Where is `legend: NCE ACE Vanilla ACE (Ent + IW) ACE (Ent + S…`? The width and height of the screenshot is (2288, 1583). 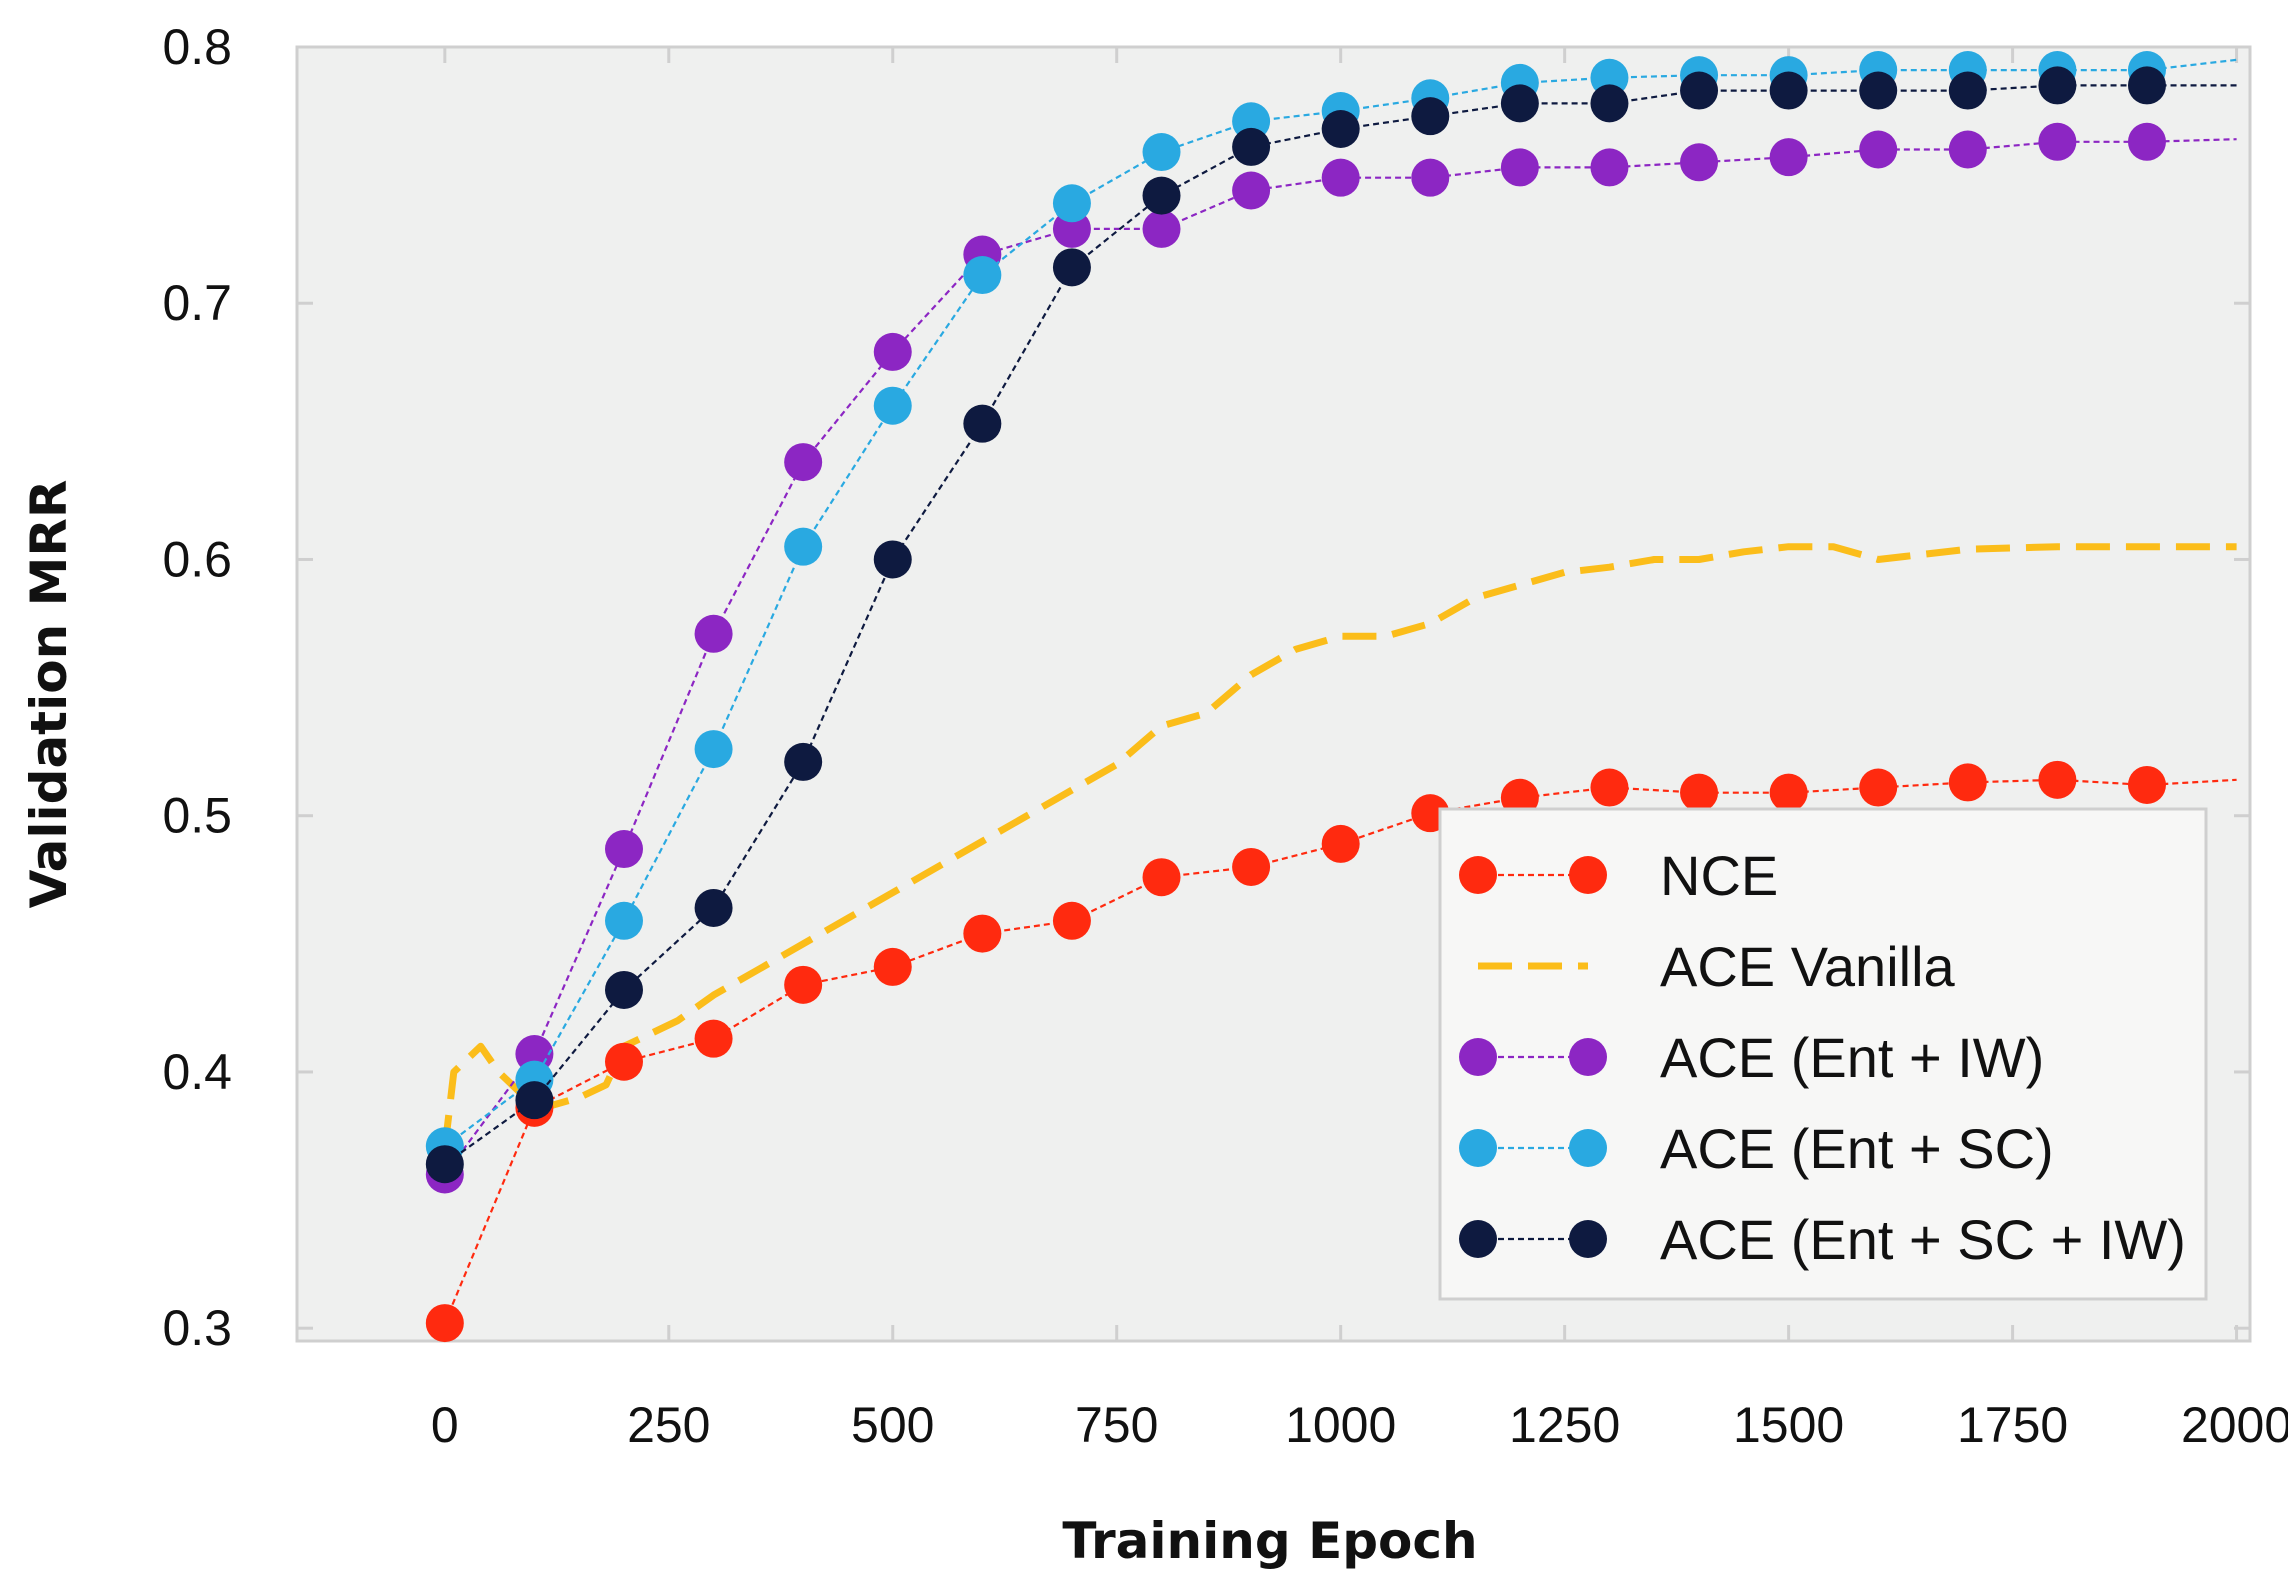 legend: NCE ACE Vanilla ACE (Ent + IW) ACE (Ent + S… is located at coordinates (1823, 1054).